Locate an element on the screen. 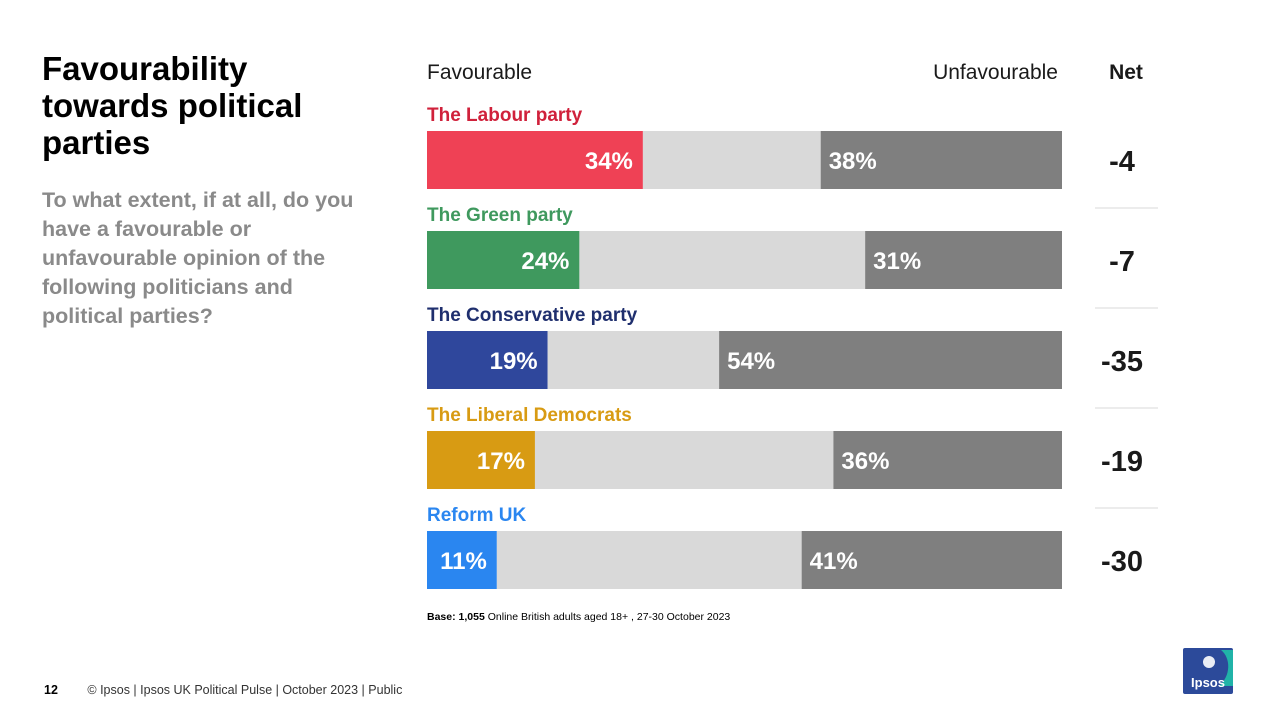 The image size is (1280, 720). party-label: The Green party is located at coordinates (500, 215).